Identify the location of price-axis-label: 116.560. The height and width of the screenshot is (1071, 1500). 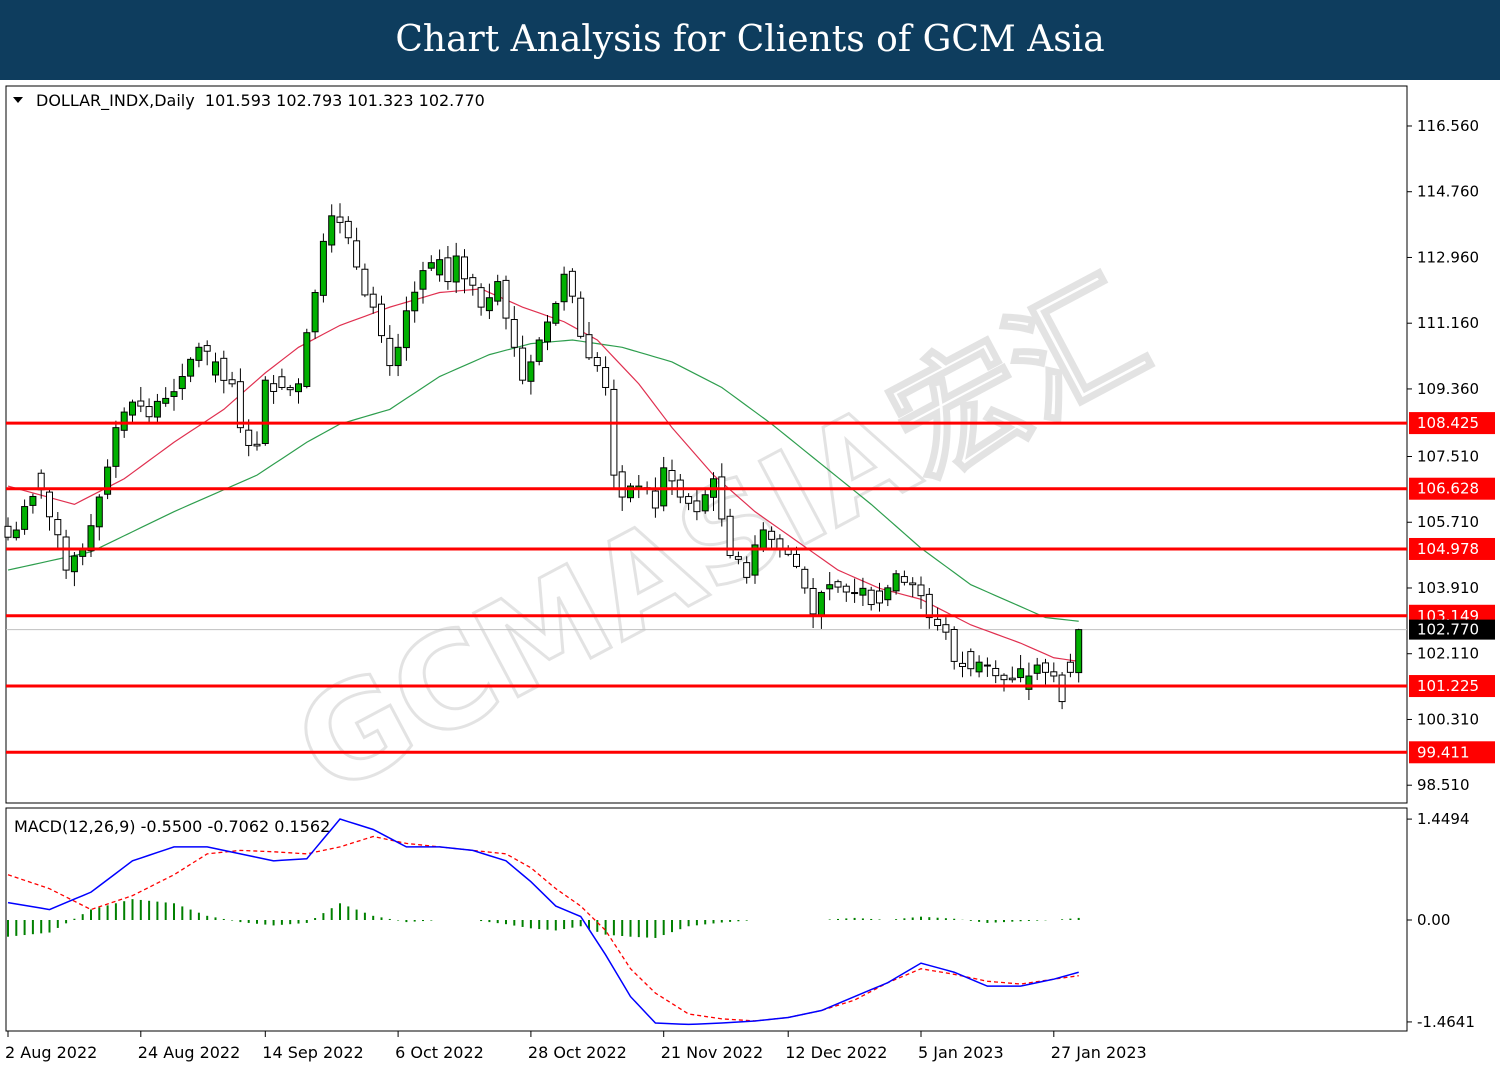
(1448, 126).